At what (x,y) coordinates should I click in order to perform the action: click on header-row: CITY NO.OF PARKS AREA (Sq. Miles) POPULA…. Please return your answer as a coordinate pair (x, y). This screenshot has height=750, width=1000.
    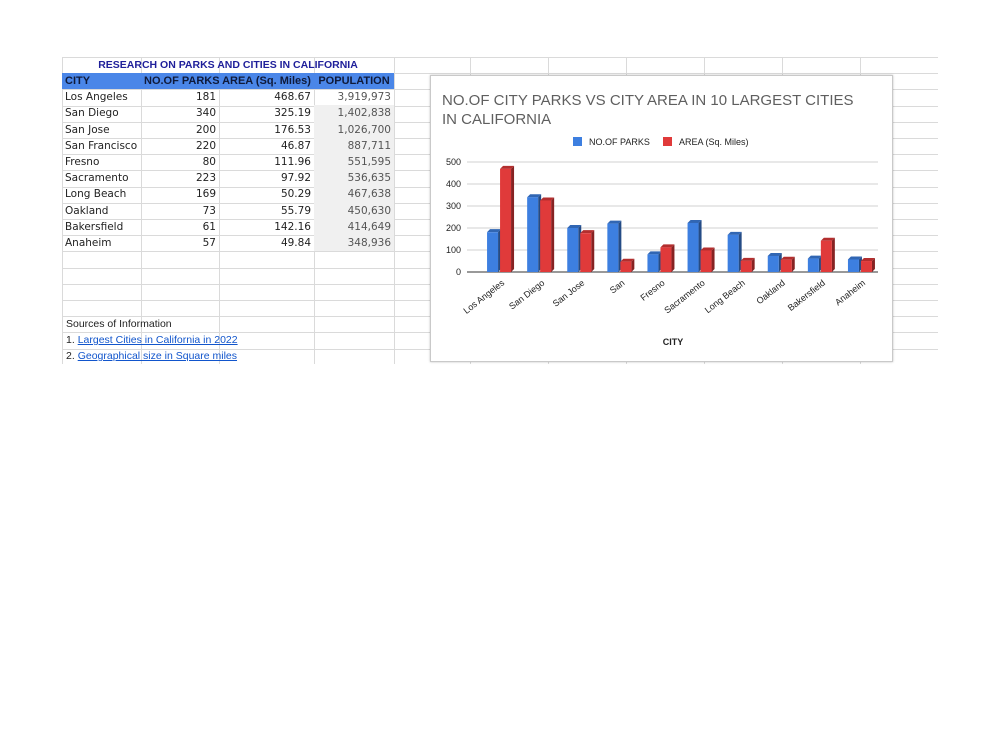
    Looking at the image, I should click on (228, 81).